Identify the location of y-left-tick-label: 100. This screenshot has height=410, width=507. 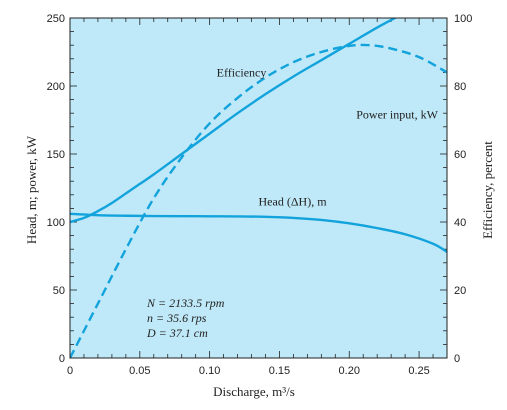
(56, 223).